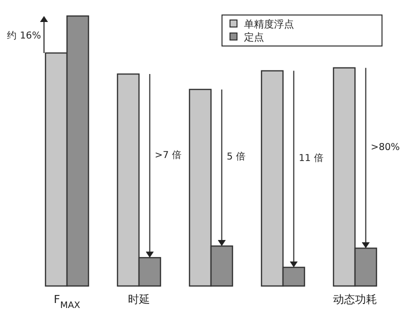 This screenshot has height=330, width=410. What do you see at coordinates (311, 158) in the screenshot?
I see `annotation: 11 倍` at bounding box center [311, 158].